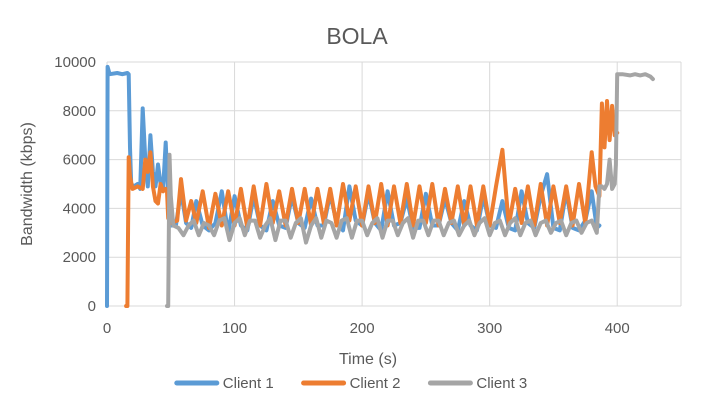 This screenshot has height=415, width=714. I want to click on legend-label: Client 2, so click(375, 383).